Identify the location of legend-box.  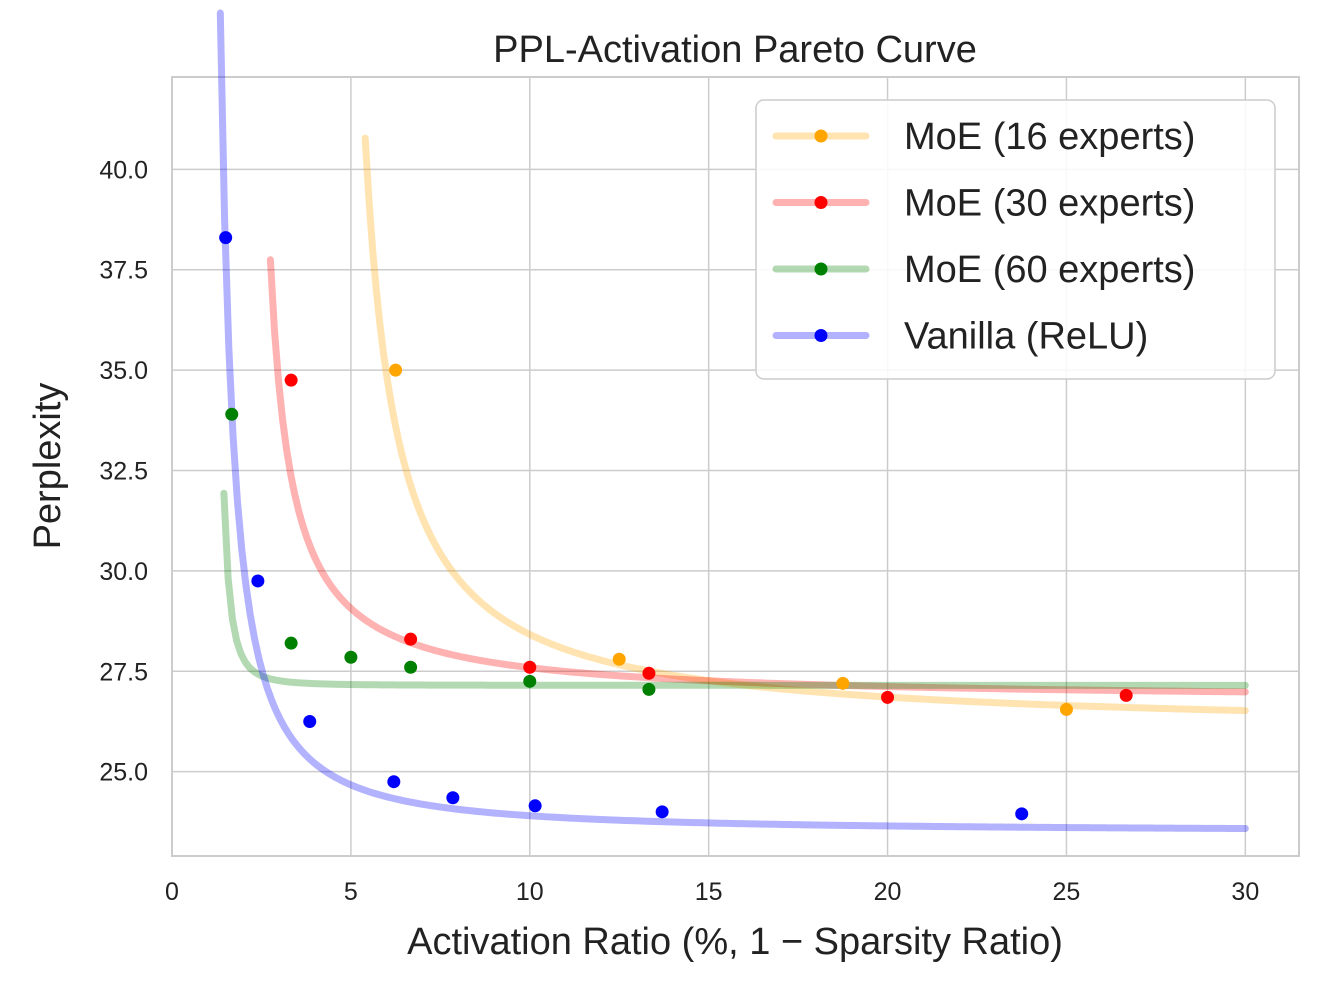
(1015, 239).